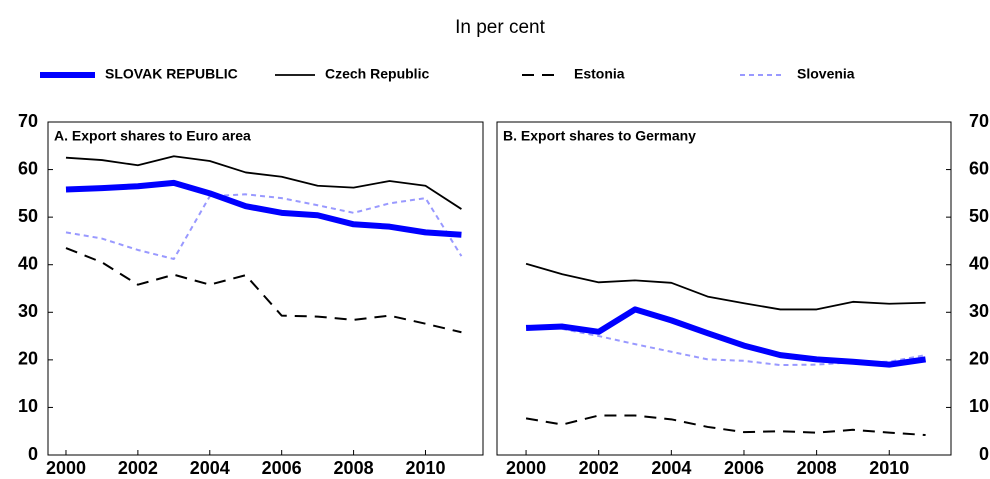  What do you see at coordinates (171, 74) in the screenshot?
I see `legend-label: SLOVAK REPUBLIC` at bounding box center [171, 74].